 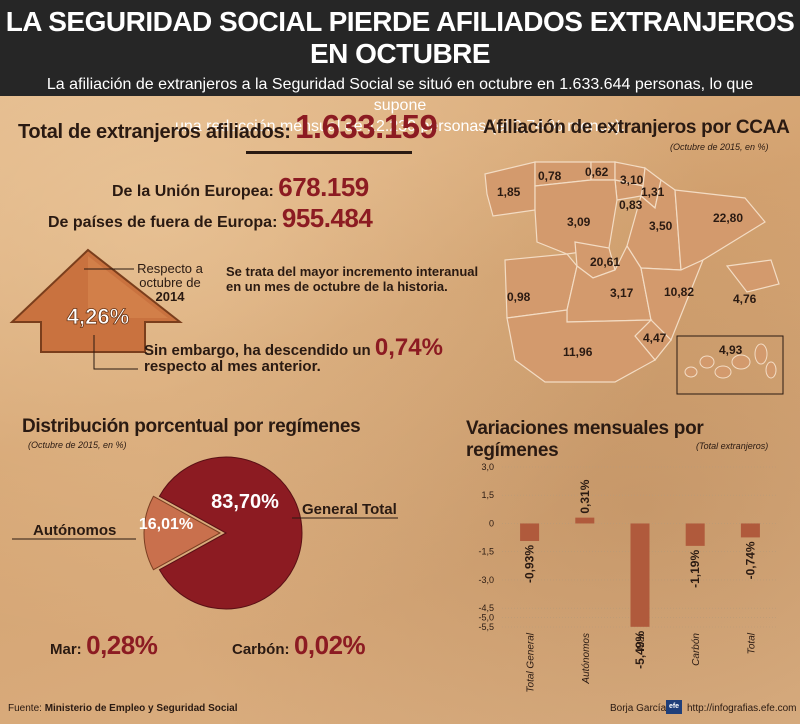 I want to click on decrease-line-2: respecto al mes anterior., so click(x=232, y=366).